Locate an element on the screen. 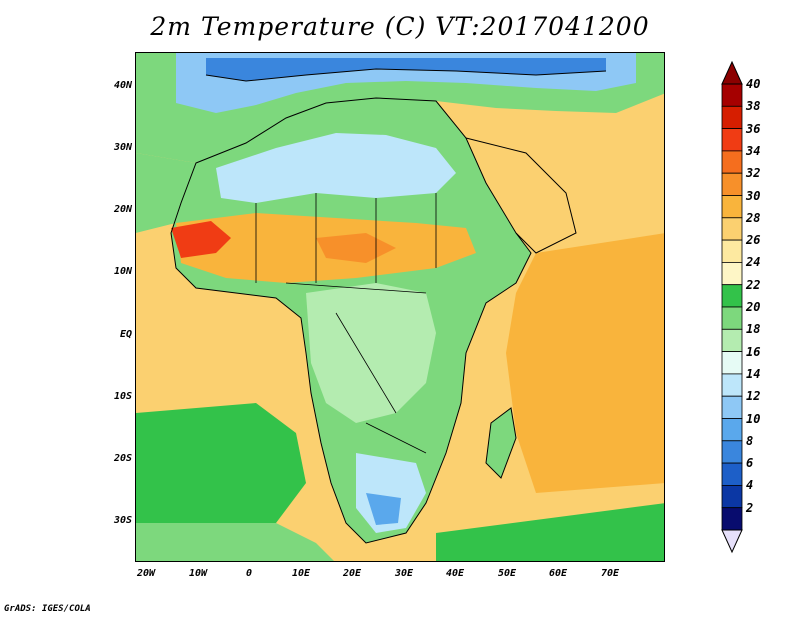 This screenshot has width=800, height=618. indian-ocean-warm is located at coordinates (585, 363).